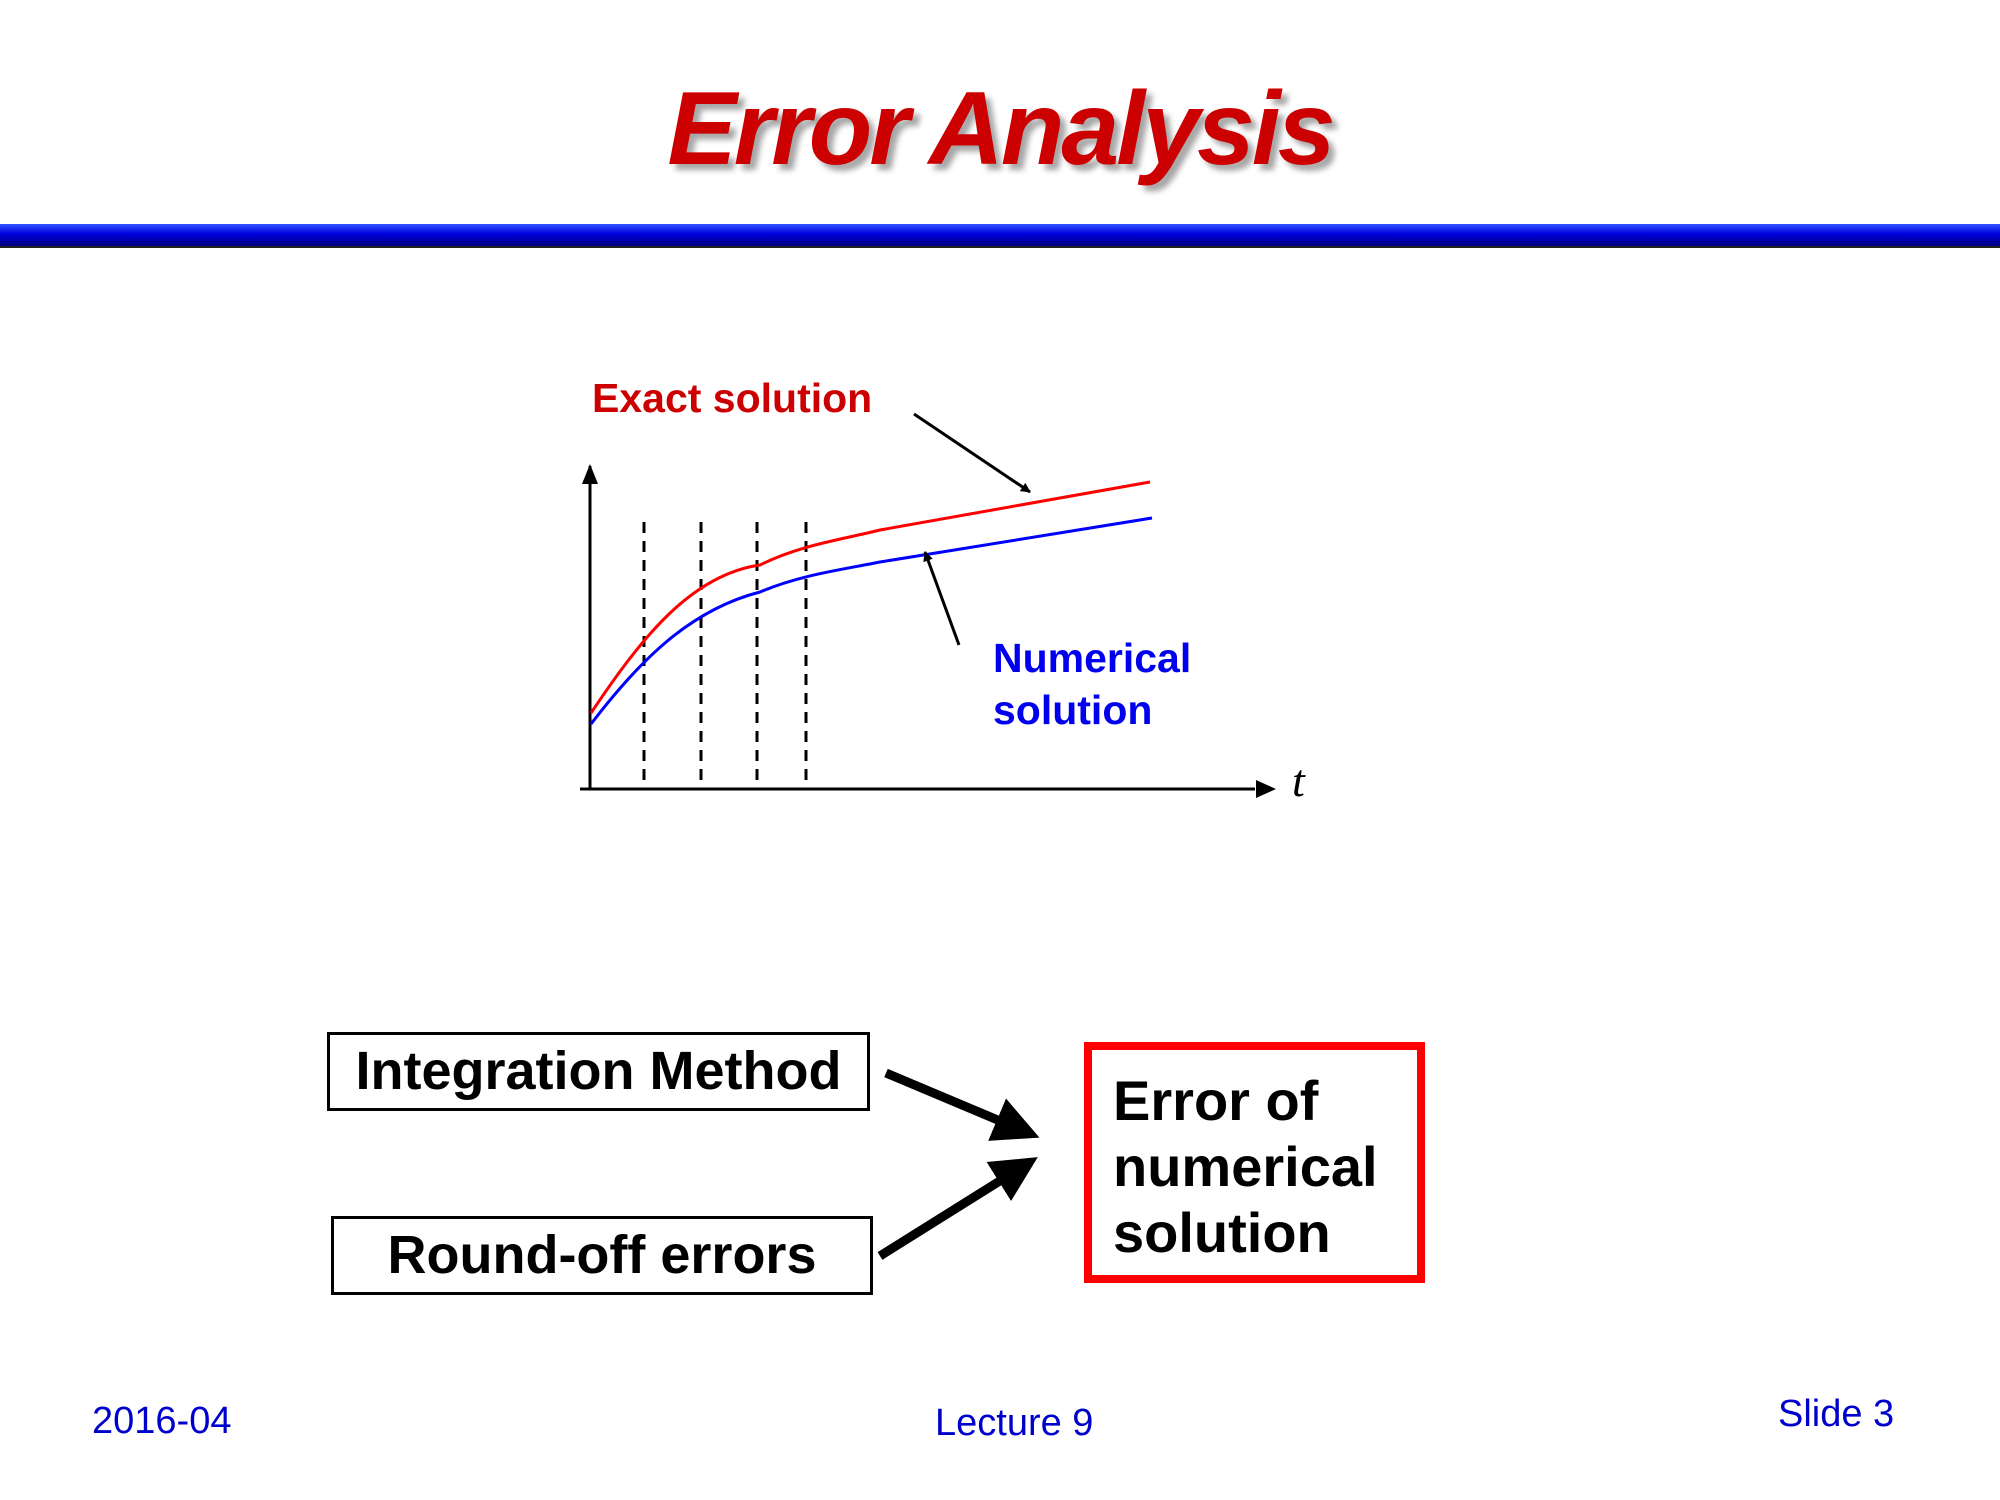 The image size is (2000, 1500). Describe the element at coordinates (1298, 780) in the screenshot. I see `x-axis-label: t` at that location.